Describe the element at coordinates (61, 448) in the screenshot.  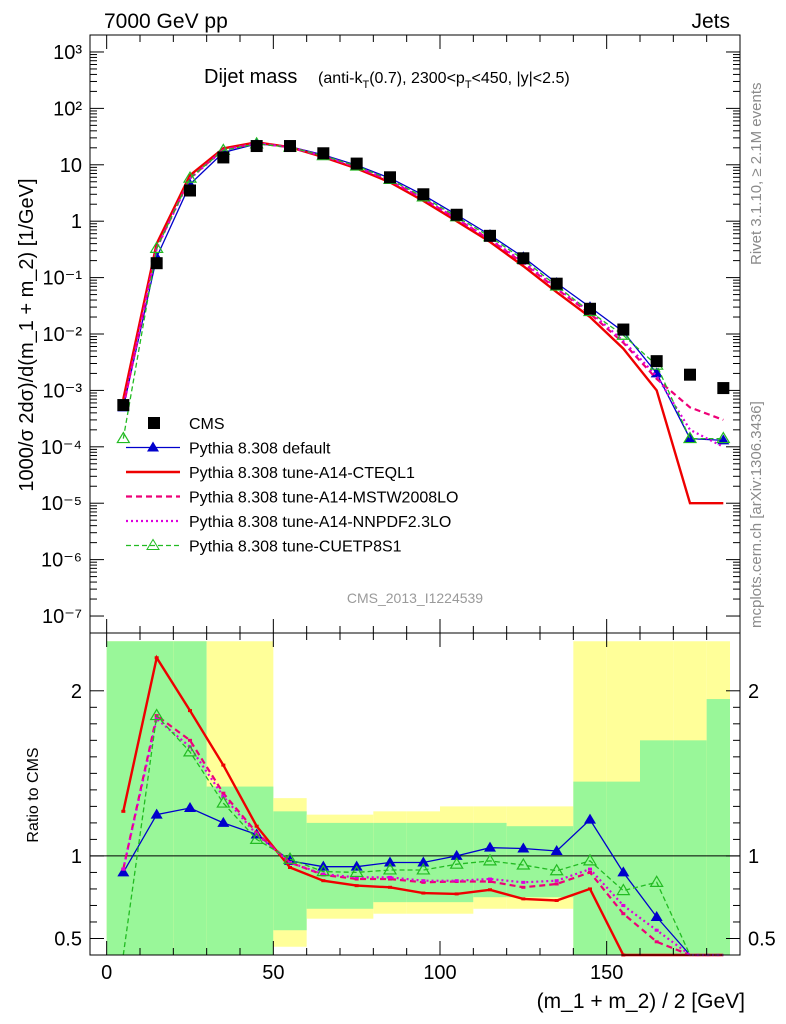
I see `main-ytick-label: 10⁻⁴` at that location.